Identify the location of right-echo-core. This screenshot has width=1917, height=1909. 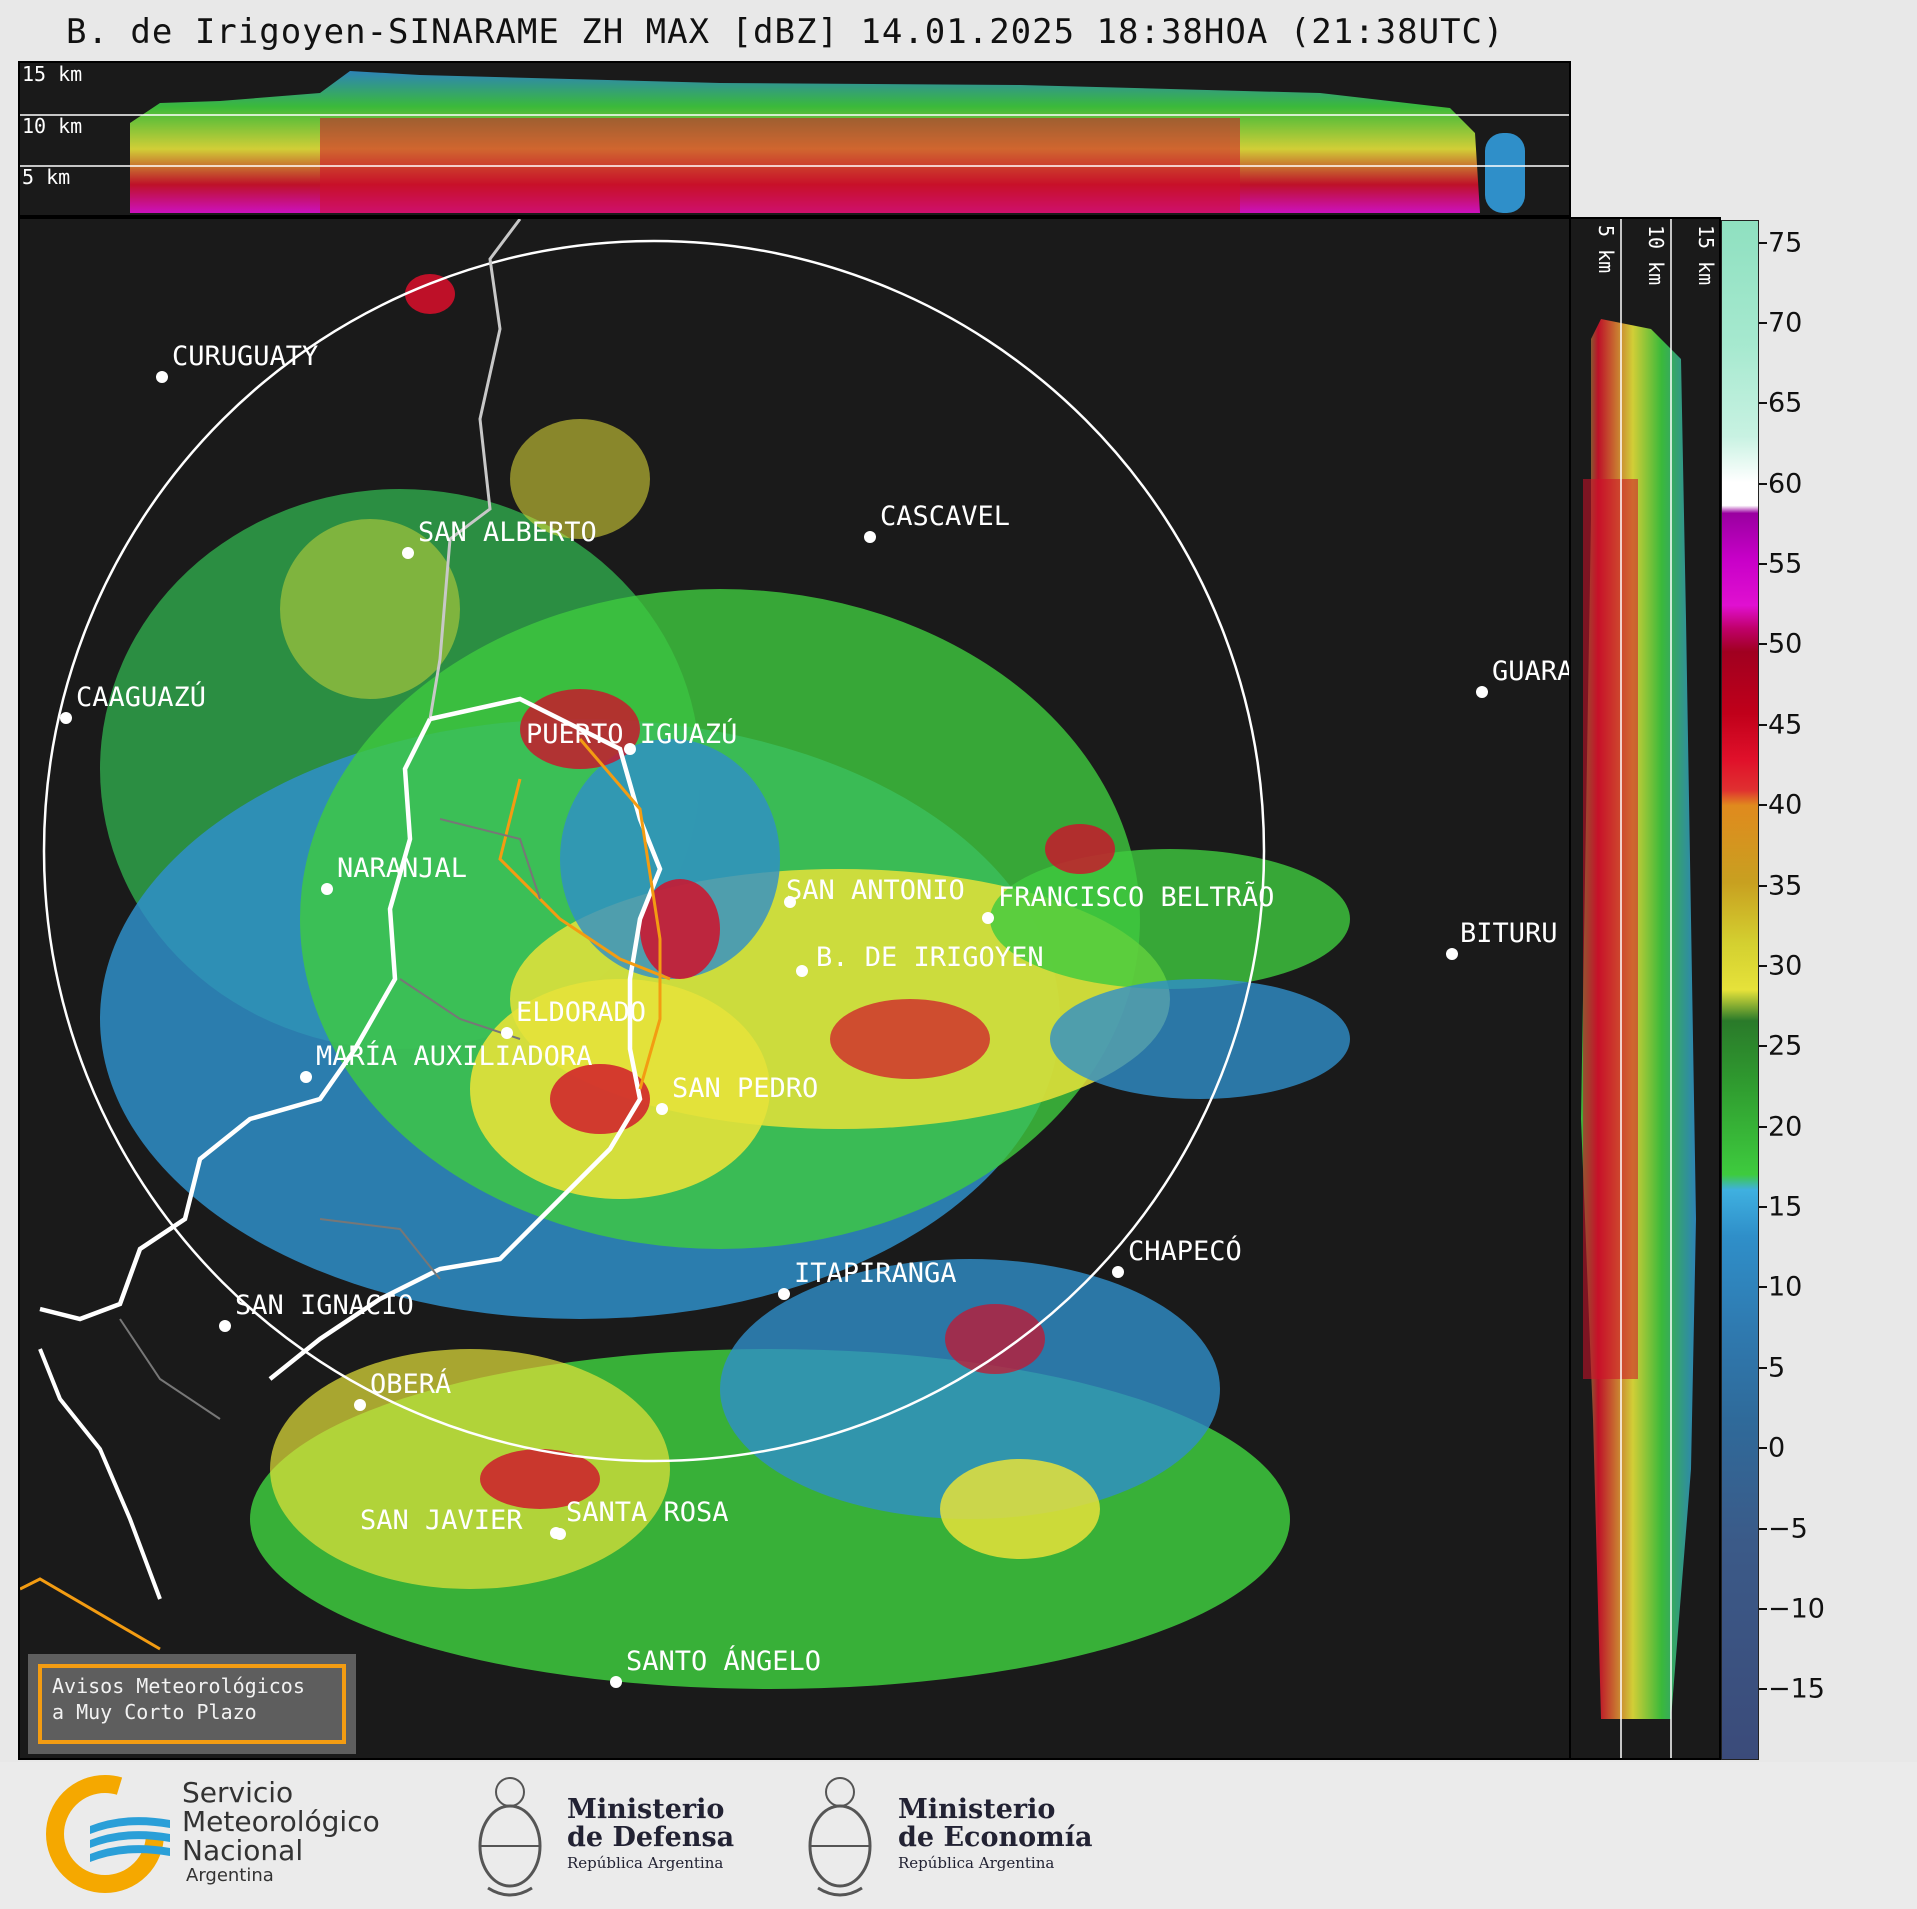
(1610, 929).